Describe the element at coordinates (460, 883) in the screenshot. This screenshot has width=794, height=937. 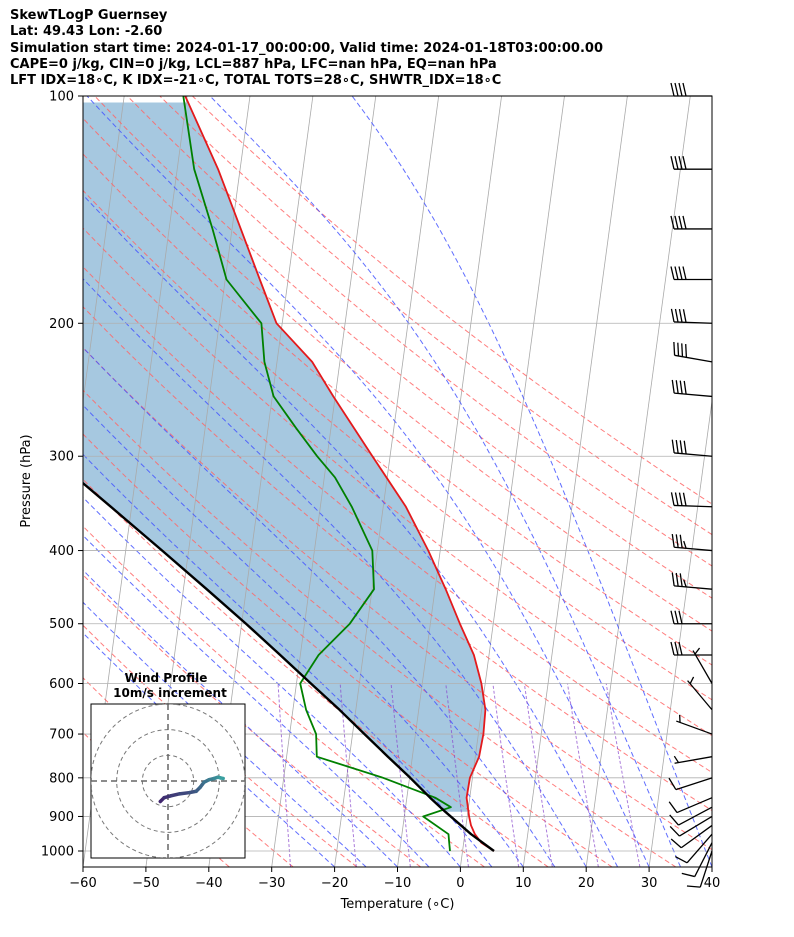
I see `x-tick-label: 0` at that location.